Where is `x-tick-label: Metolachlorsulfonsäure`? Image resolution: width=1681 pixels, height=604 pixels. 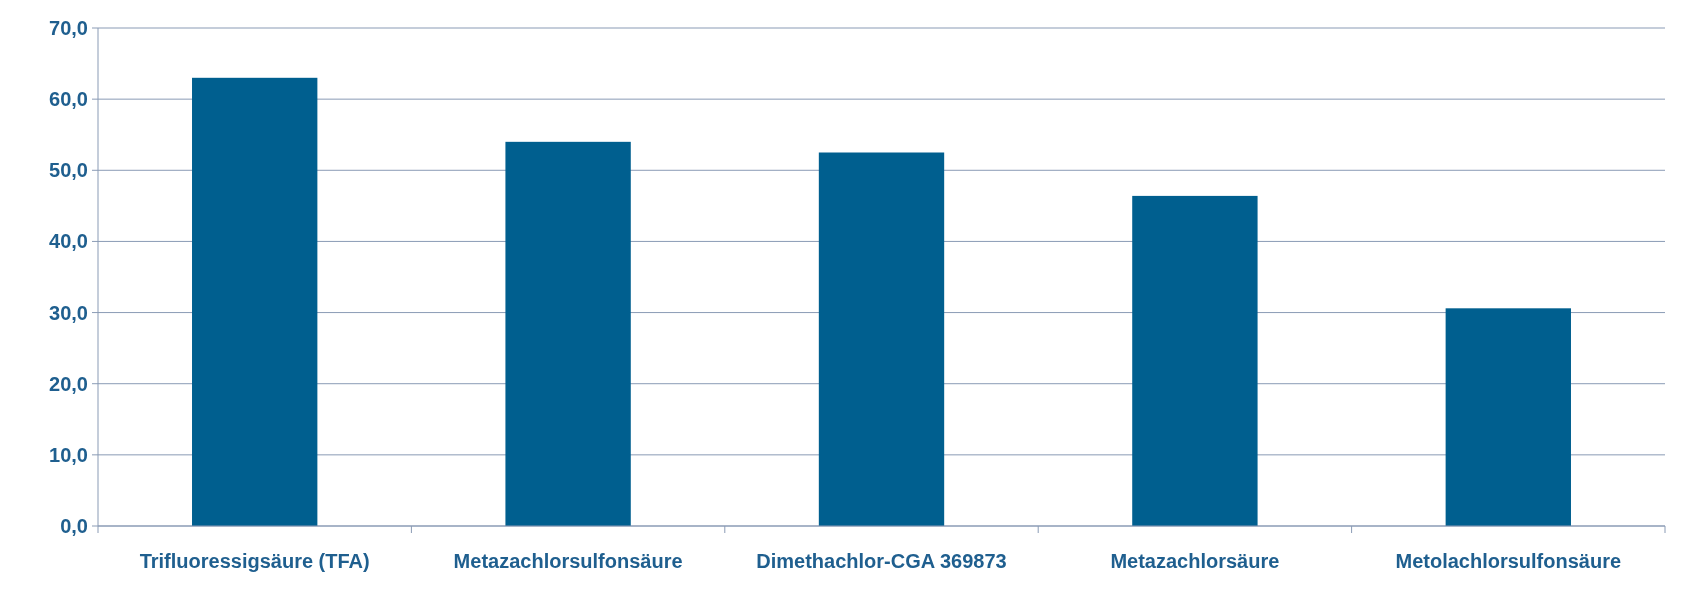
x-tick-label: Metolachlorsulfonsäure is located at coordinates (1508, 561).